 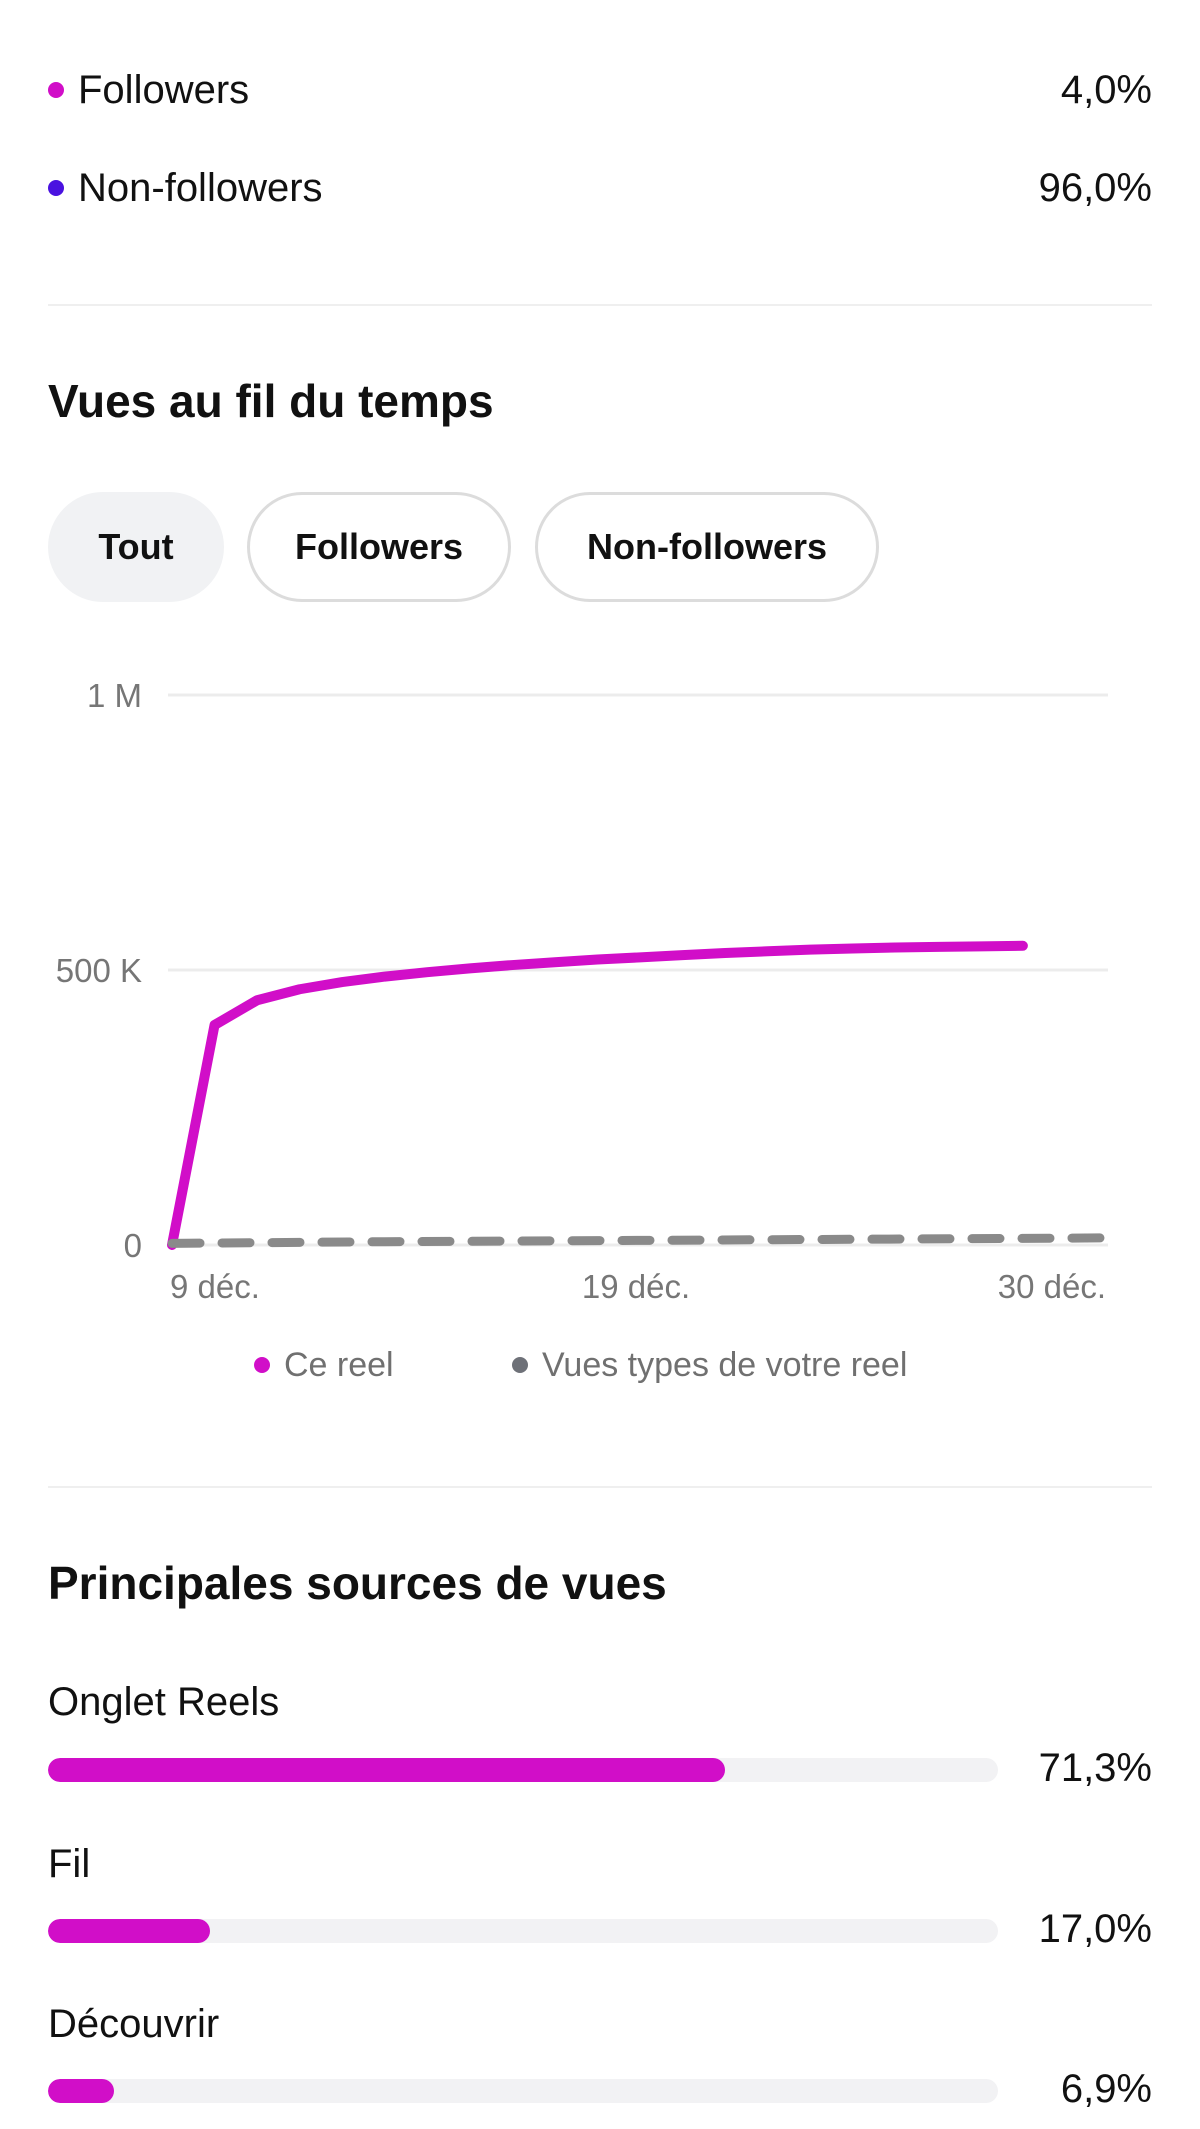 I want to click on filter-chip-all: Tout, so click(x=136, y=547).